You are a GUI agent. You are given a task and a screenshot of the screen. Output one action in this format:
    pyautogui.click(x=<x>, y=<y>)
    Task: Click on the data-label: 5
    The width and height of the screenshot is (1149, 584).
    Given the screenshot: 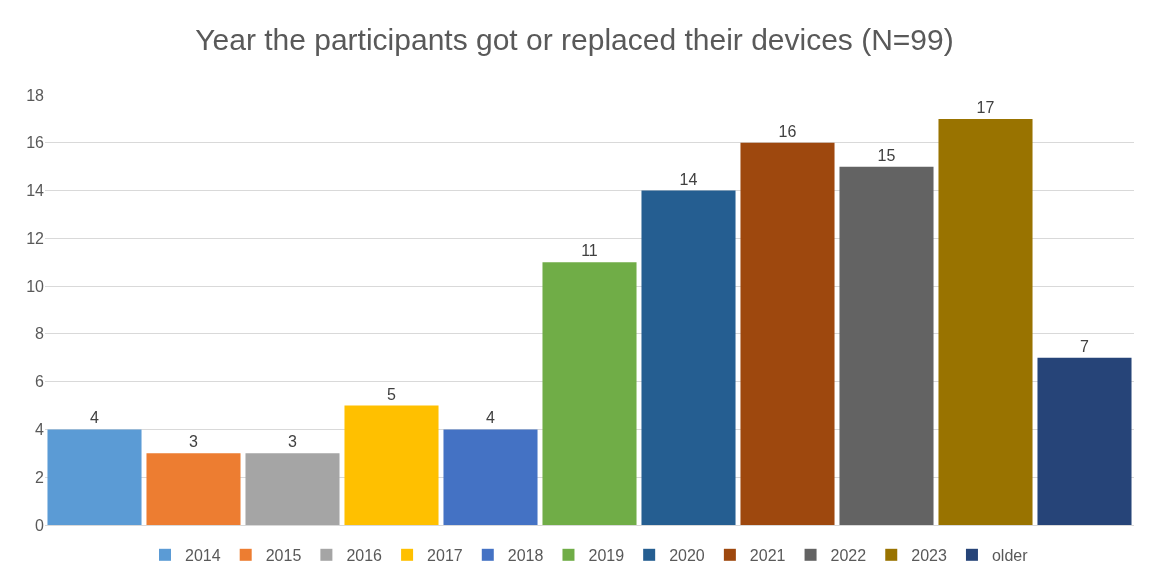 What is the action you would take?
    pyautogui.click(x=392, y=394)
    